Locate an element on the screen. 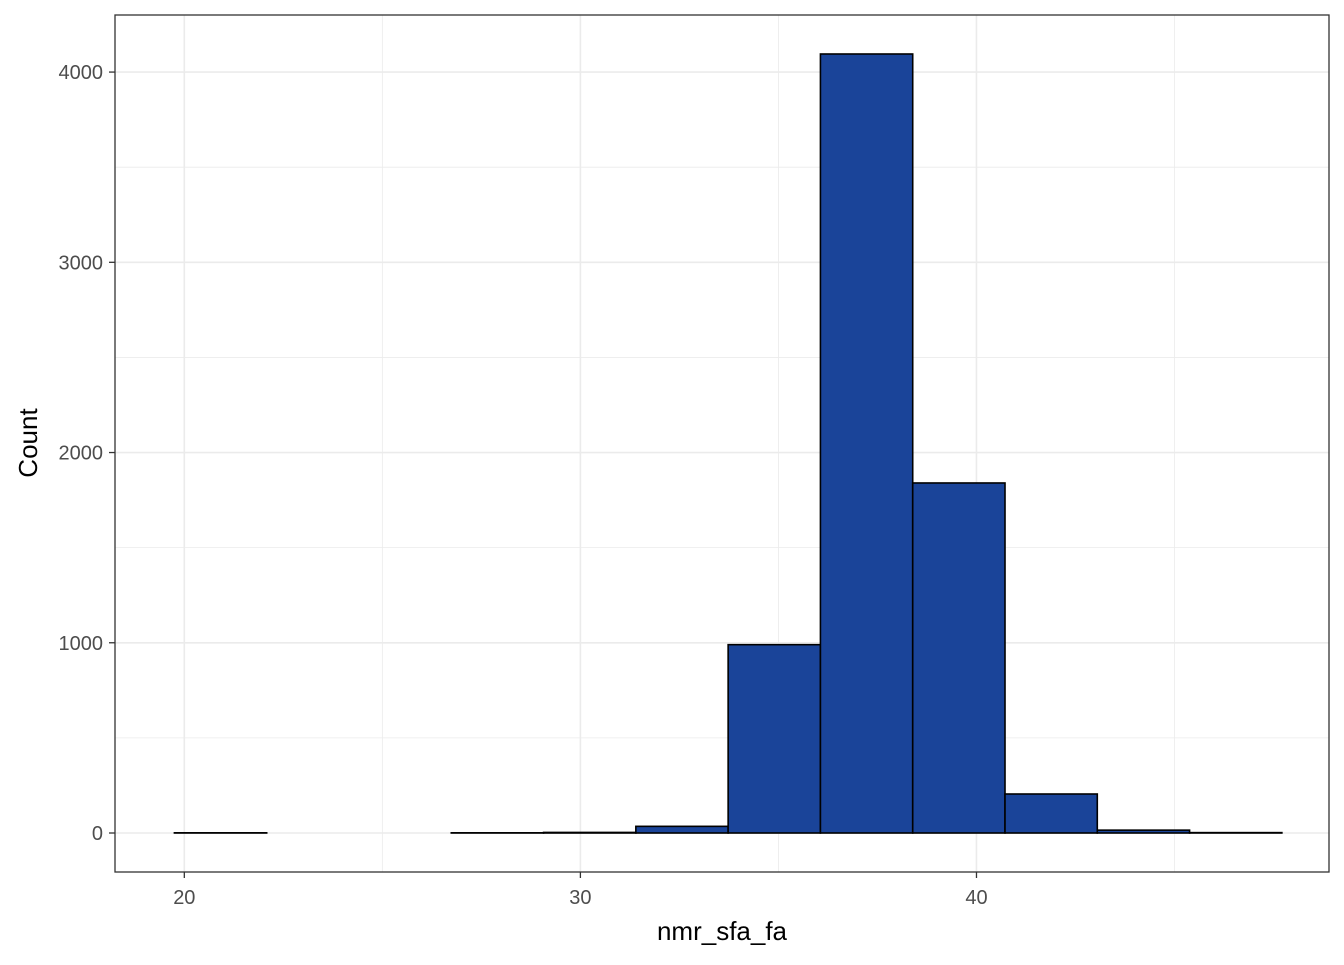 The image size is (1344, 965). x-axis-title: nmr_sfa_fa is located at coordinates (722, 931).